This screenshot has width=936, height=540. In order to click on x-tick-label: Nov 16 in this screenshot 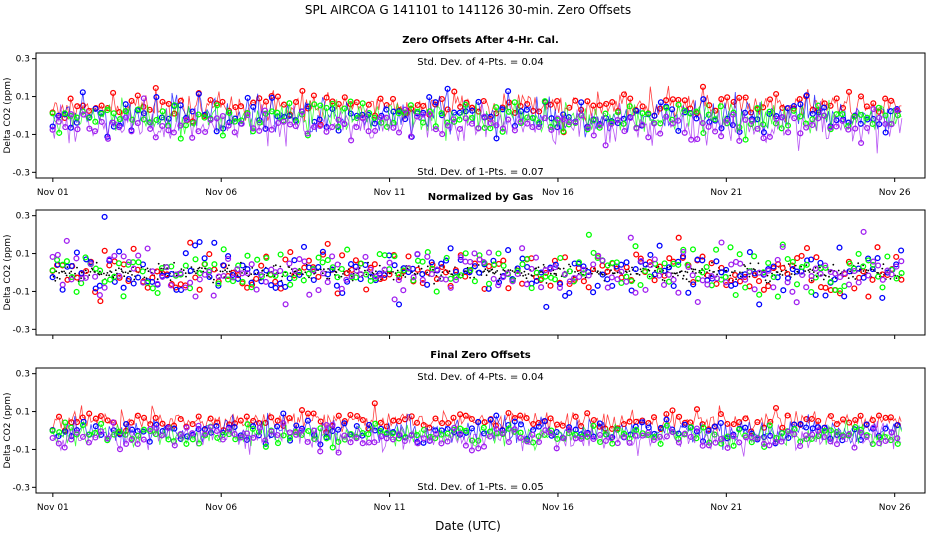, I will do `click(558, 508)`.